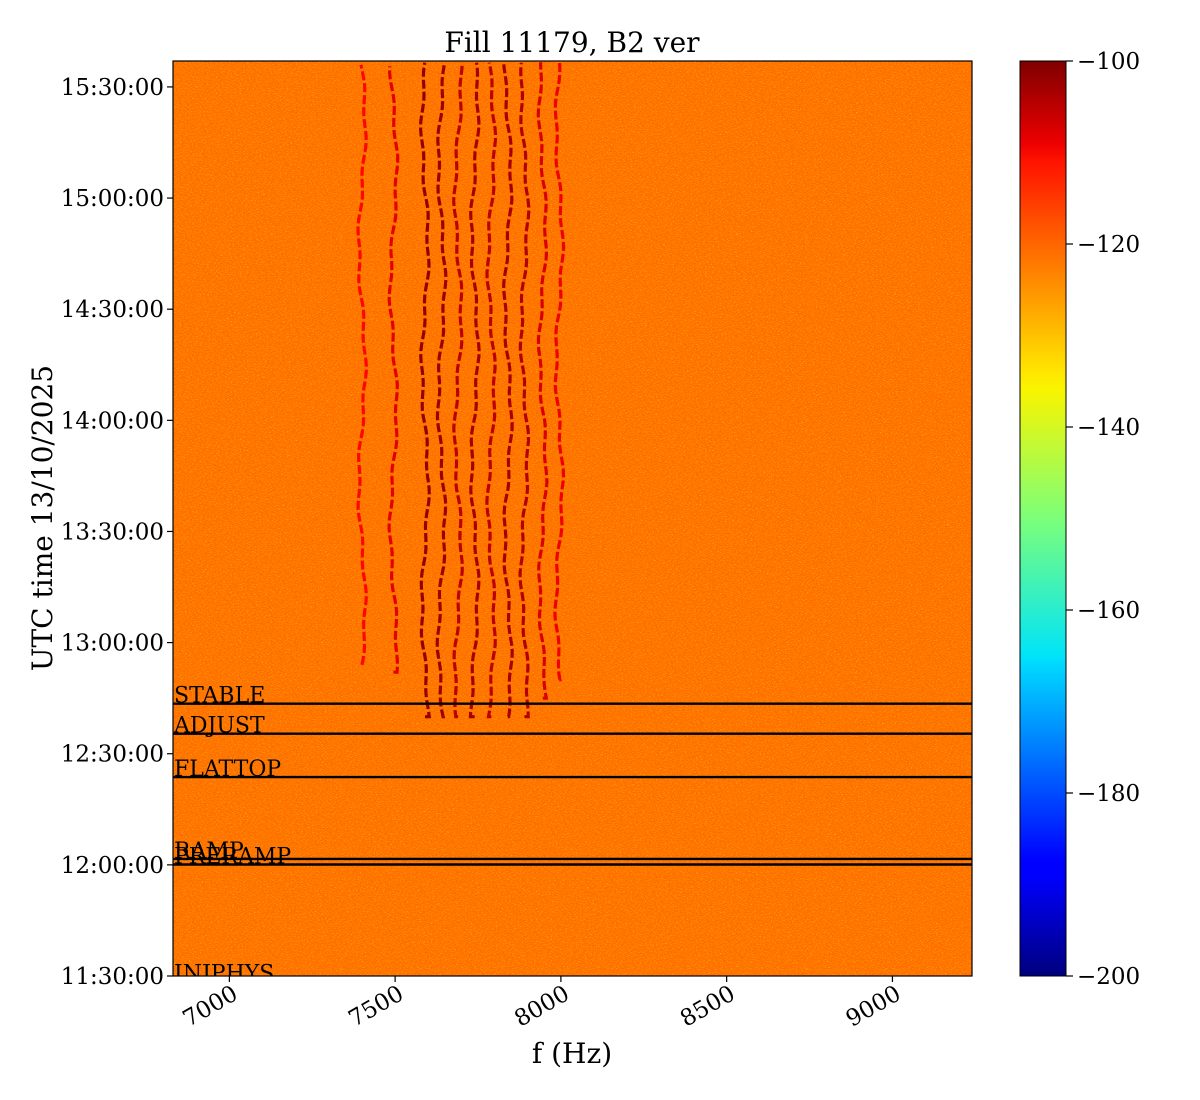 The width and height of the screenshot is (1200, 1100). What do you see at coordinates (1108, 977) in the screenshot?
I see `colorbar-tick-label: −200` at bounding box center [1108, 977].